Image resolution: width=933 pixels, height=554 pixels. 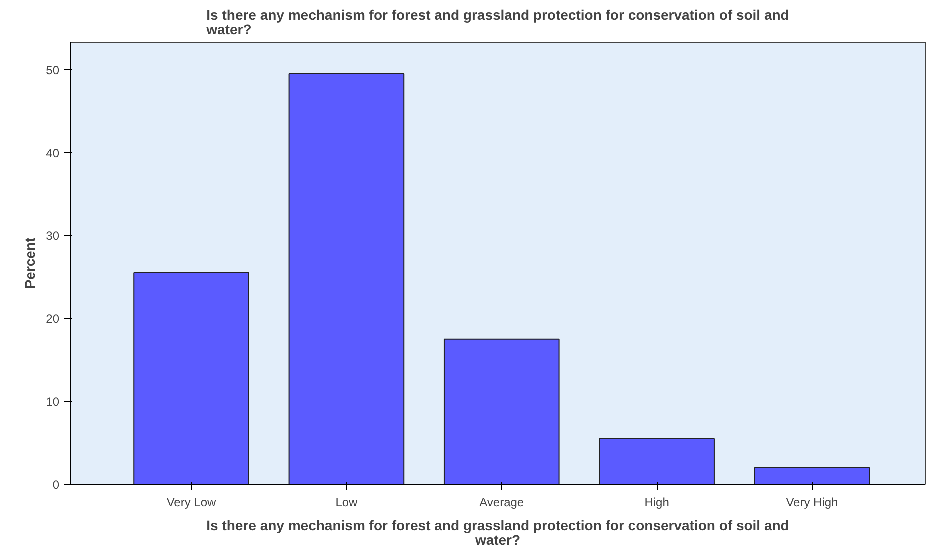 I want to click on x-tick-label: Average, so click(x=502, y=503).